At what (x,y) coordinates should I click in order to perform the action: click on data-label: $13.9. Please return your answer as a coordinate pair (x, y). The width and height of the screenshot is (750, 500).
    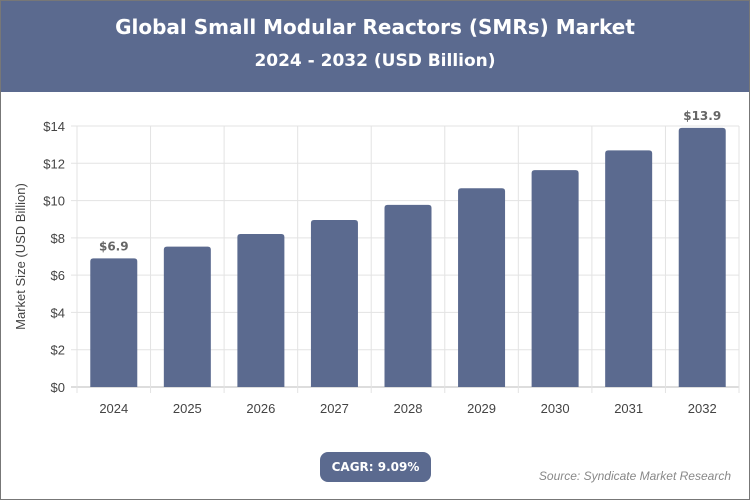
    Looking at the image, I should click on (702, 116).